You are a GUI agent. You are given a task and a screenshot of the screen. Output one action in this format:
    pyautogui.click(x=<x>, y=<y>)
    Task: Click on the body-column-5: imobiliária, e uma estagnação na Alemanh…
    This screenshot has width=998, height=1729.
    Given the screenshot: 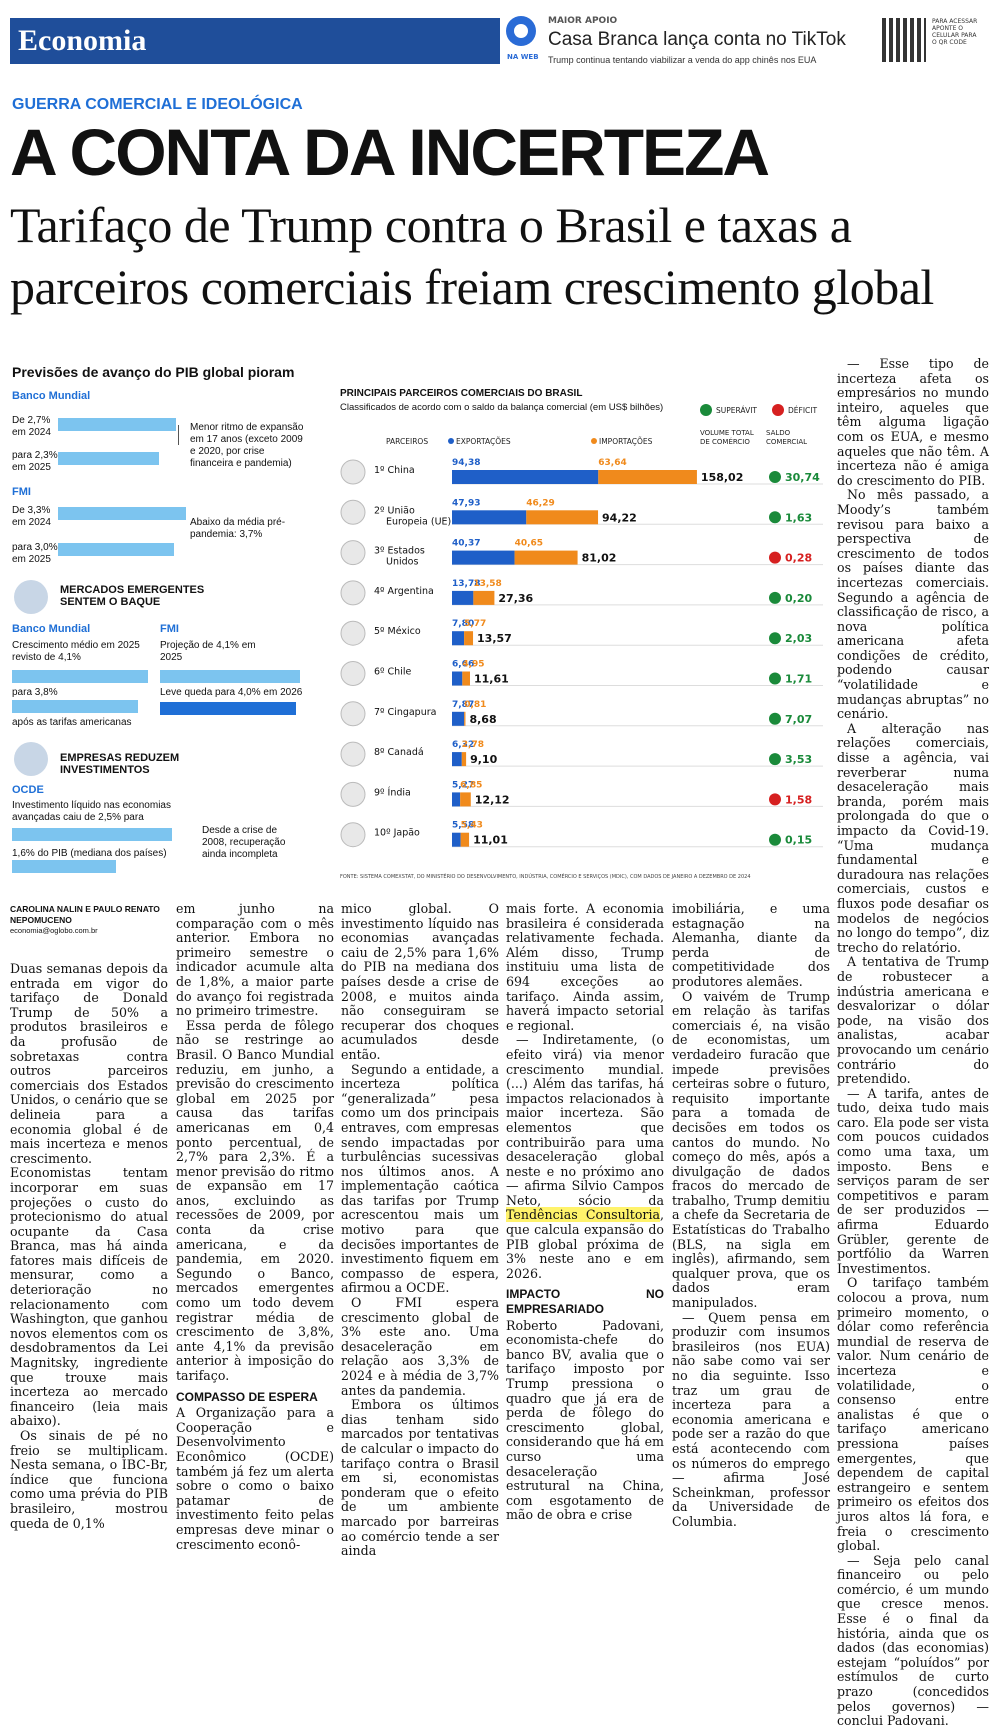 What is the action you would take?
    pyautogui.click(x=751, y=1215)
    